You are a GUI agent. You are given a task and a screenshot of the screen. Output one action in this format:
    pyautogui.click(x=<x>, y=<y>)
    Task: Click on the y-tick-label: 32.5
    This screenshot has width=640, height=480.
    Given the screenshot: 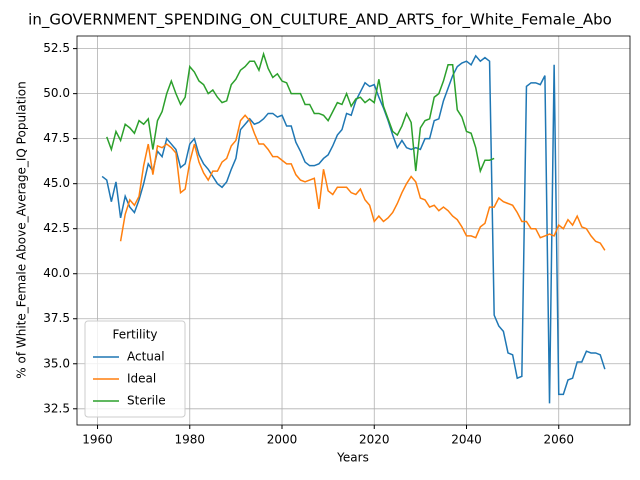 What is the action you would take?
    pyautogui.click(x=56, y=408)
    